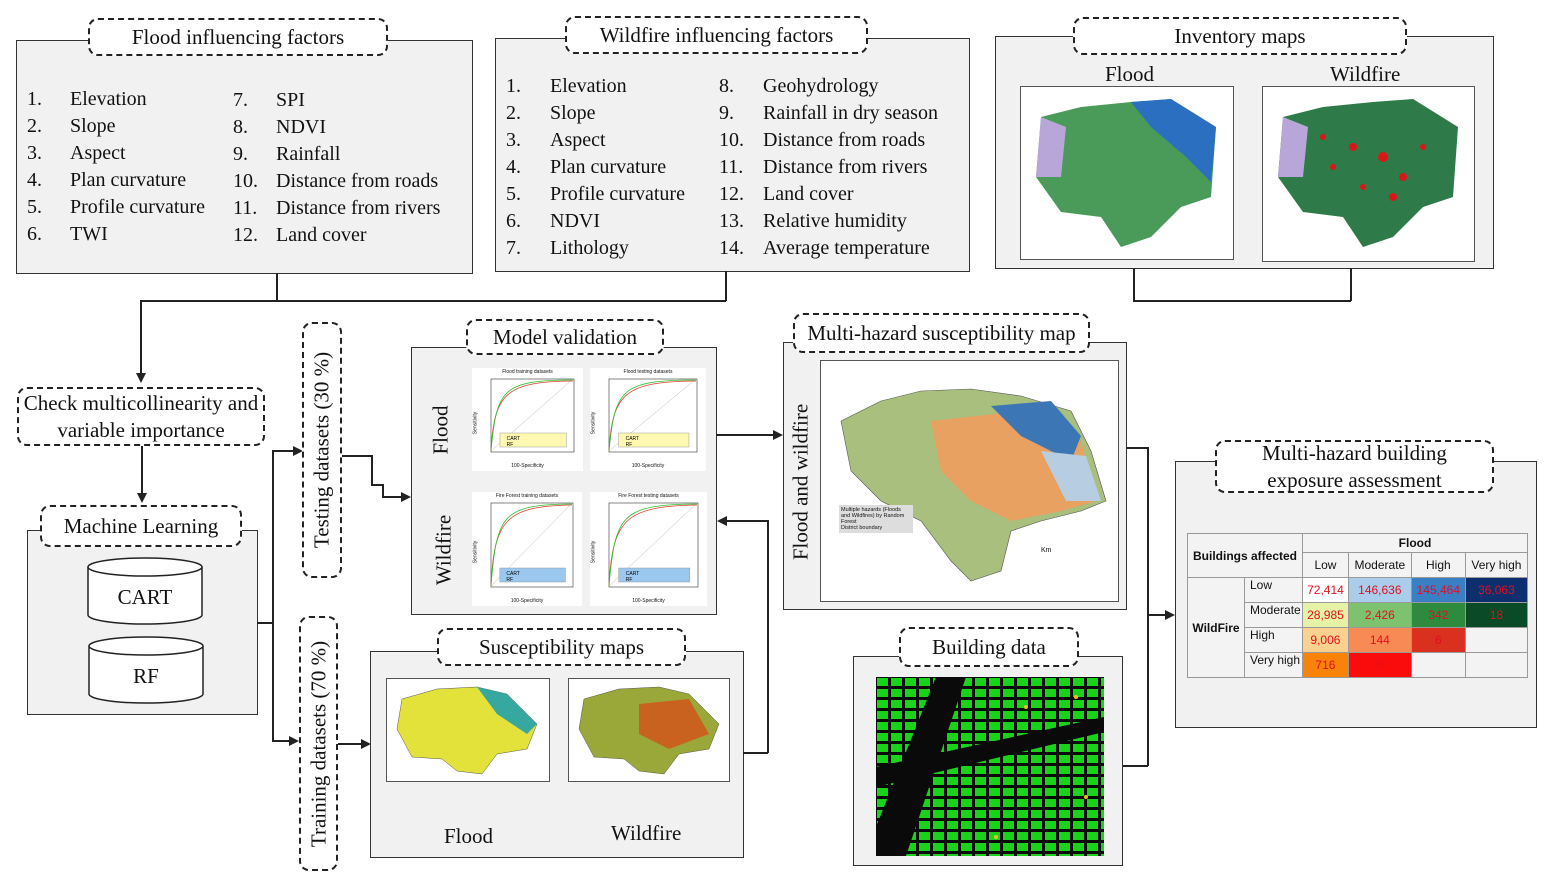 Image resolution: width=1559 pixels, height=888 pixels. What do you see at coordinates (141, 526) in the screenshot?
I see `machine-learning-title: Machine Learning` at bounding box center [141, 526].